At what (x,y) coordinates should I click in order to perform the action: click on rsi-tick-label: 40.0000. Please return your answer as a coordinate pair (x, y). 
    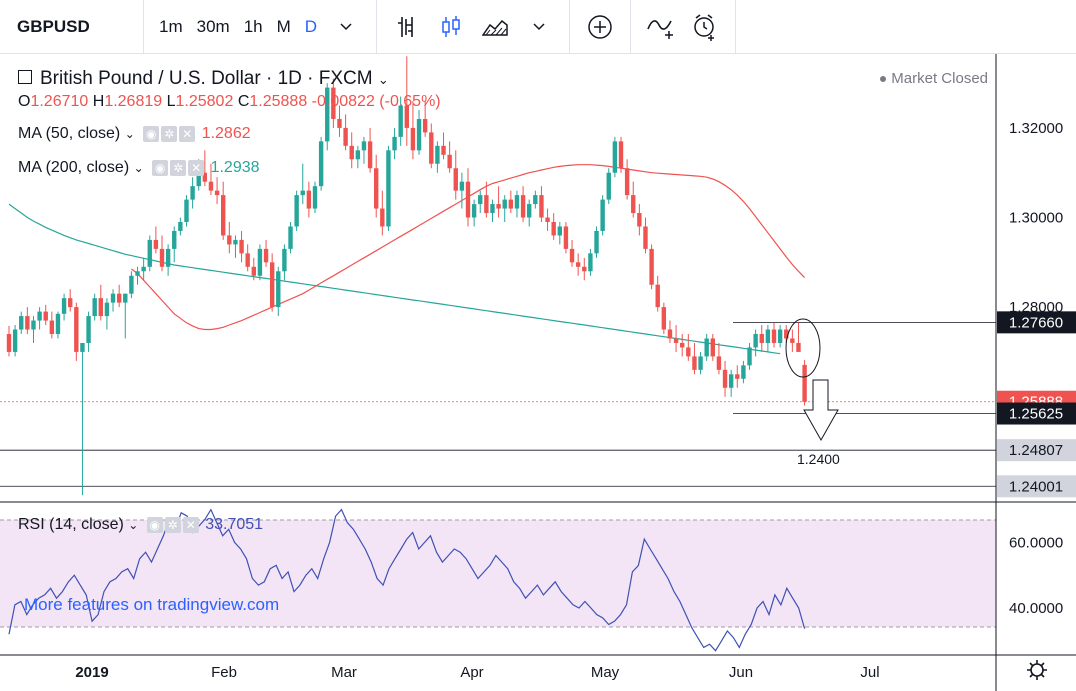
    Looking at the image, I should click on (1036, 608).